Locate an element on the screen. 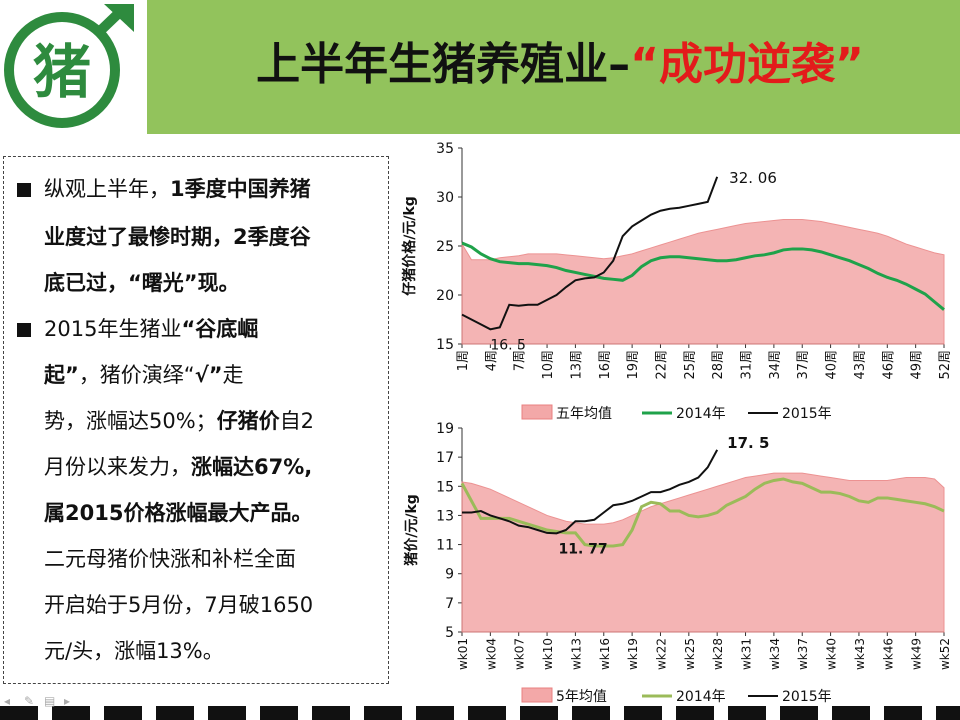  x-tick-label: 49周 is located at coordinates (917, 365).